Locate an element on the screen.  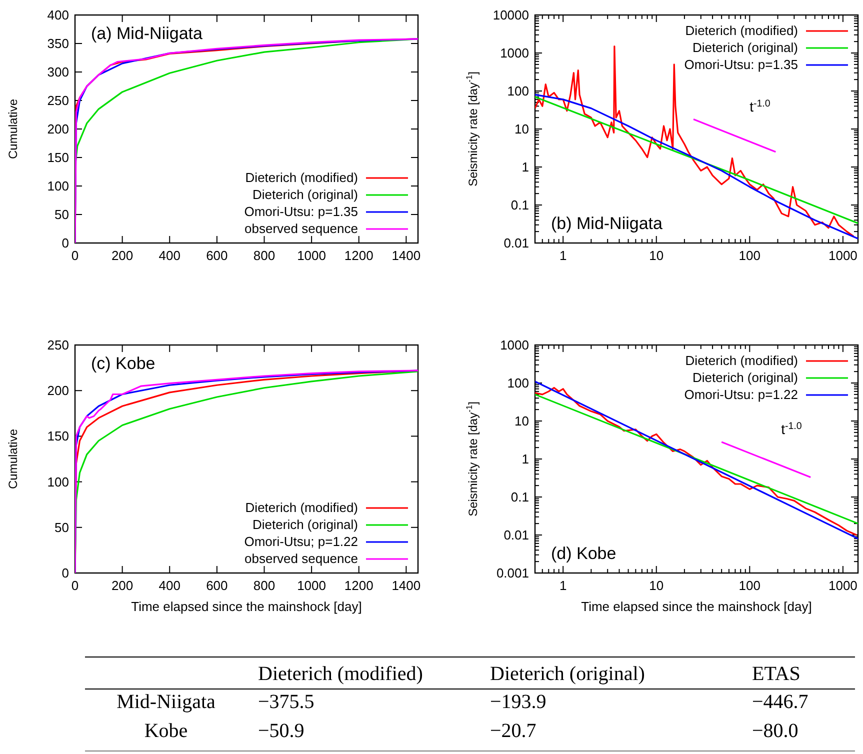
text: −446.7 is located at coordinates (780, 702).